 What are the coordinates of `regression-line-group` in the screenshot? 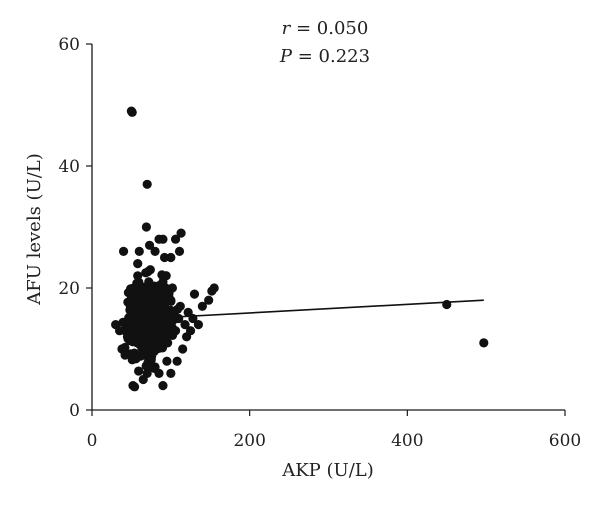 It's located at (315, 309).